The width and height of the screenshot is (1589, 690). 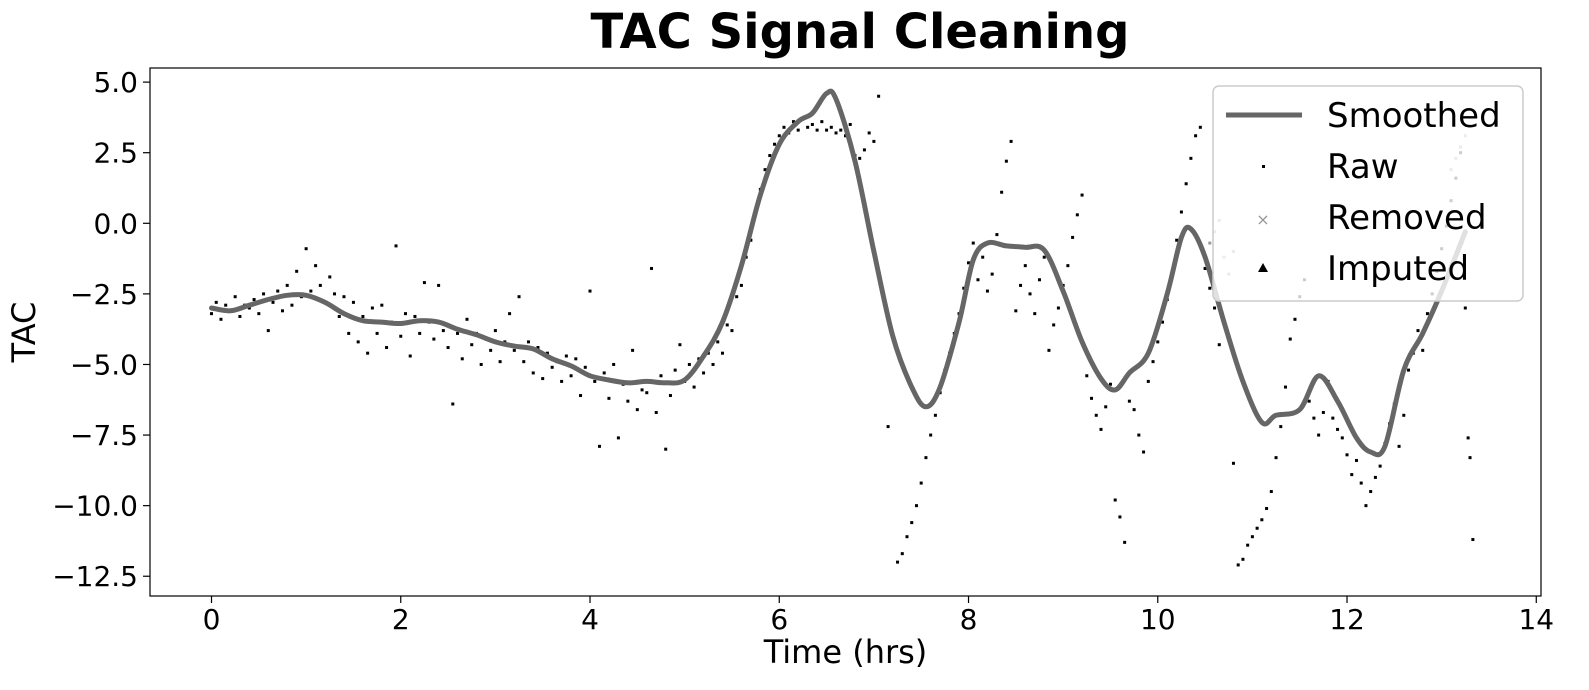 I want to click on x-tick-label: 6, so click(x=779, y=619).